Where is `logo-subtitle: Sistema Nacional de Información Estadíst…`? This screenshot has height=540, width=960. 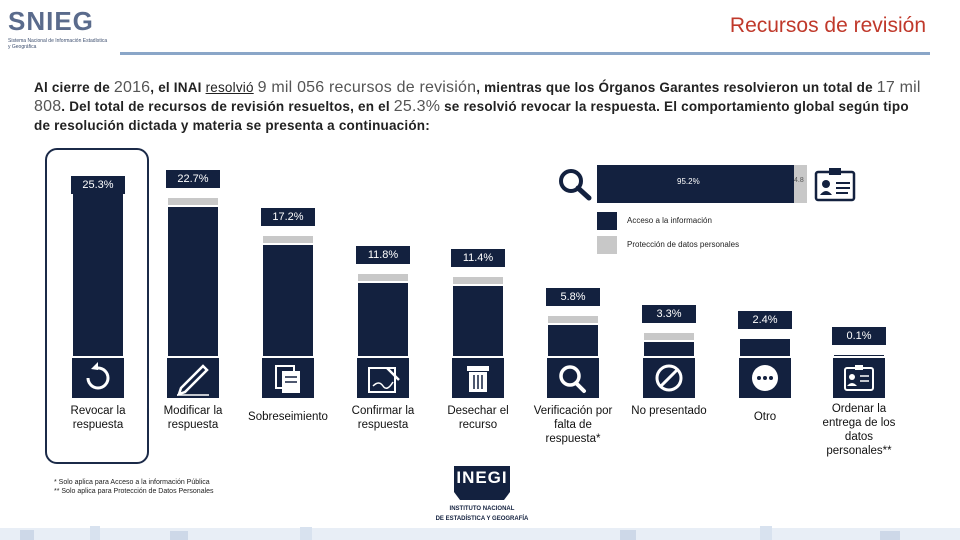
logo-subtitle: Sistema Nacional de Información Estadíst… is located at coordinates (58, 44).